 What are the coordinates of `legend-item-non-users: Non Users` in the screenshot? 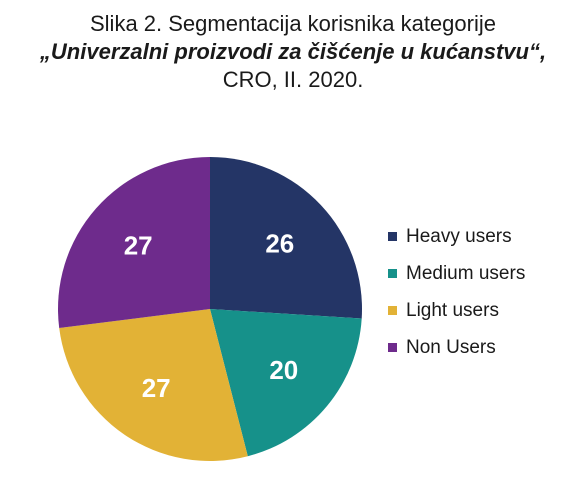 It's located at (456, 347).